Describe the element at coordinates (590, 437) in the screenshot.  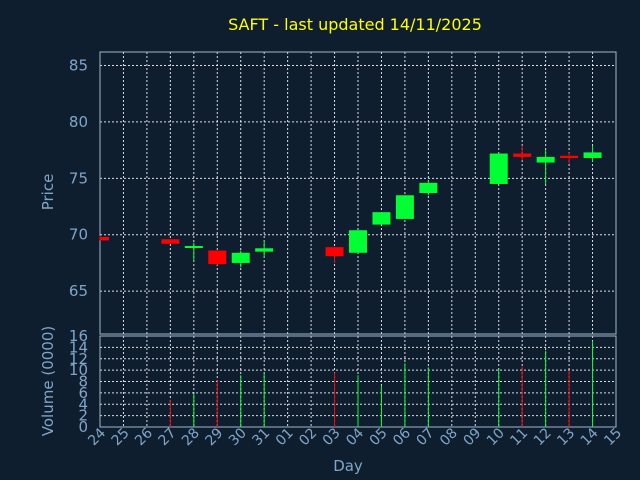
I see `x-tick-label: 14` at that location.